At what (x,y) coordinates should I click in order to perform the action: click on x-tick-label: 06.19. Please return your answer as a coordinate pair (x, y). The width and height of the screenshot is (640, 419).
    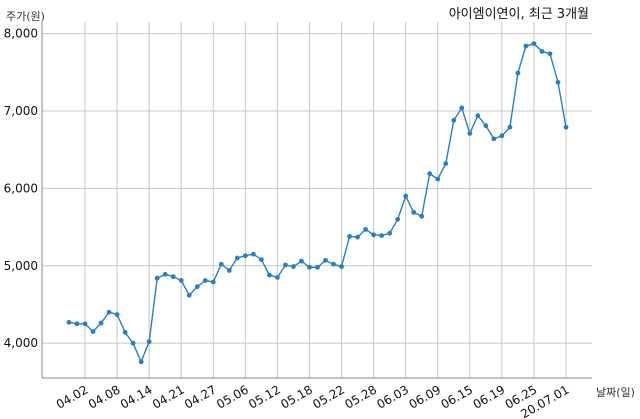
    Looking at the image, I should click on (489, 396).